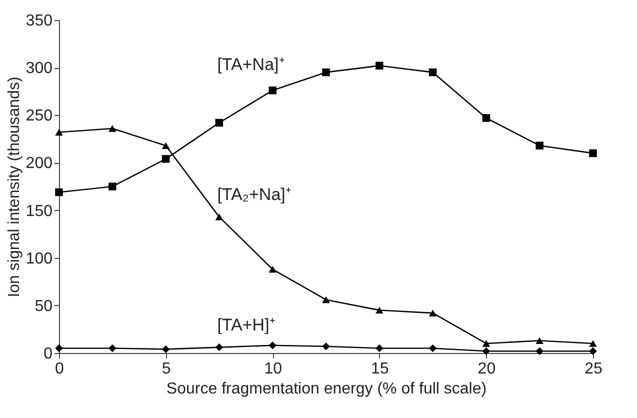  Describe the element at coordinates (39, 211) in the screenshot. I see `y-tick-label: 150` at that location.